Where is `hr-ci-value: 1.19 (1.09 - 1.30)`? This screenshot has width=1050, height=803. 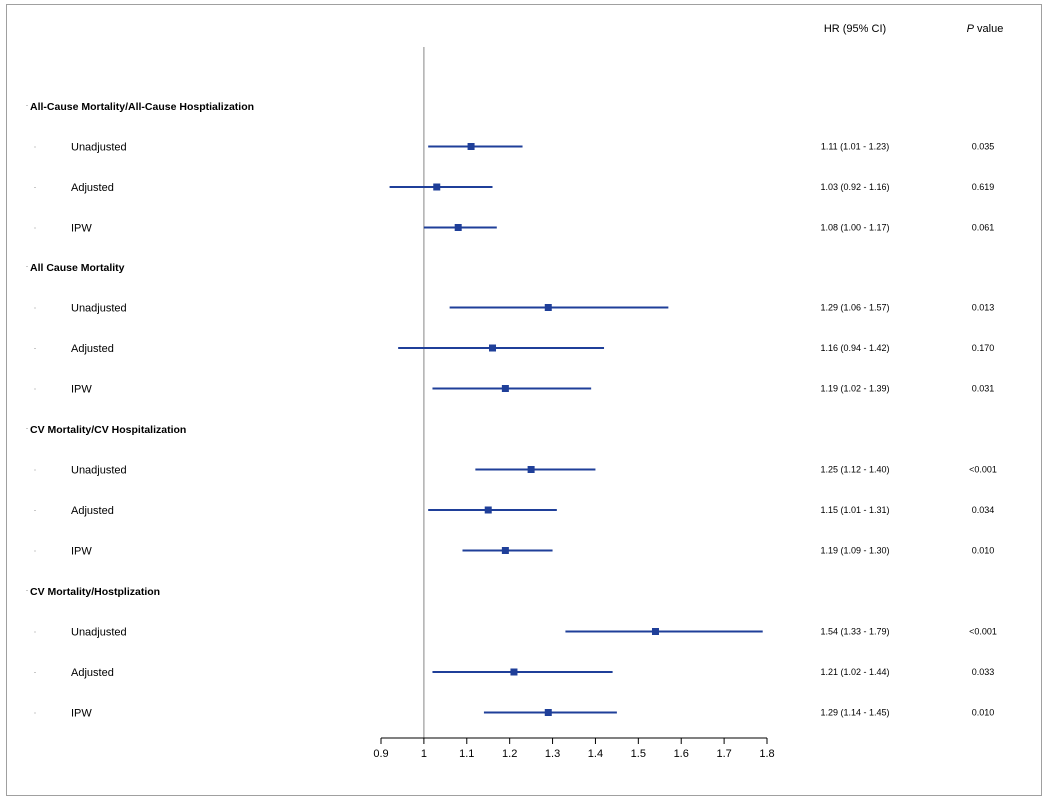 hr-ci-value: 1.19 (1.09 - 1.30) is located at coordinates (854, 551).